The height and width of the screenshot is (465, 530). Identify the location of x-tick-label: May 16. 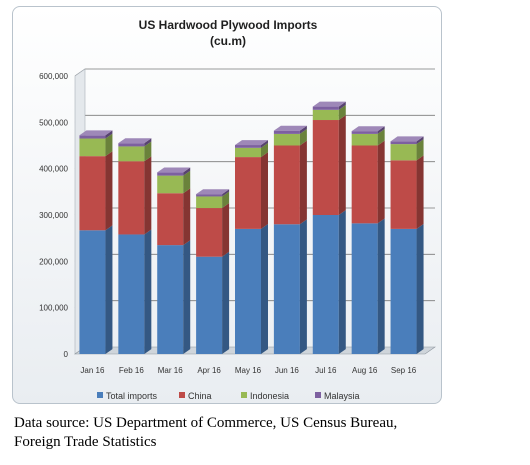
(248, 370).